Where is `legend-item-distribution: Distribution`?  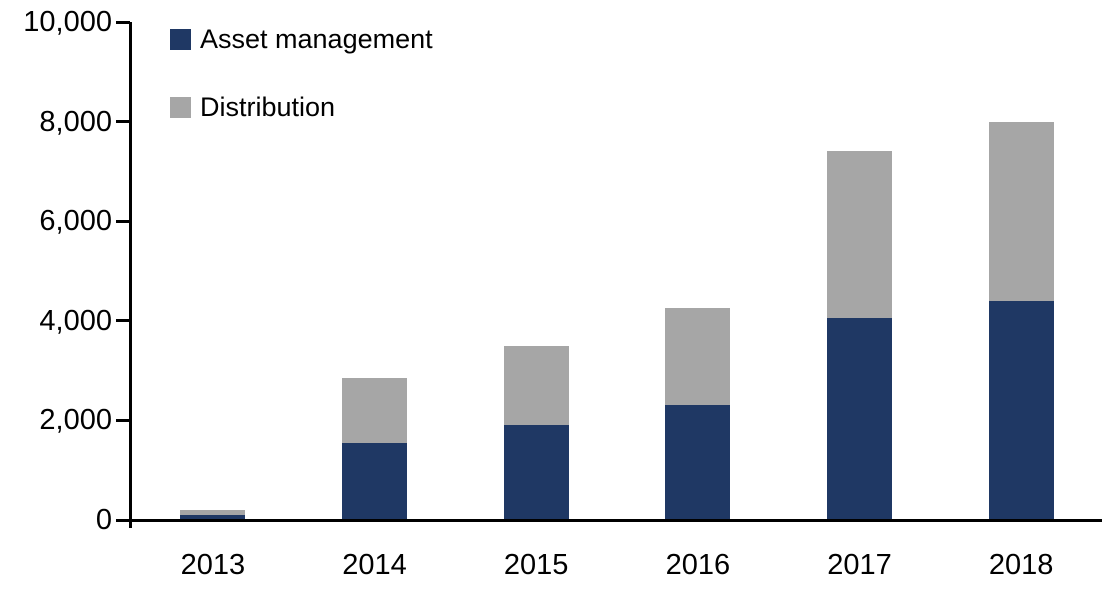
legend-item-distribution: Distribution is located at coordinates (252, 107).